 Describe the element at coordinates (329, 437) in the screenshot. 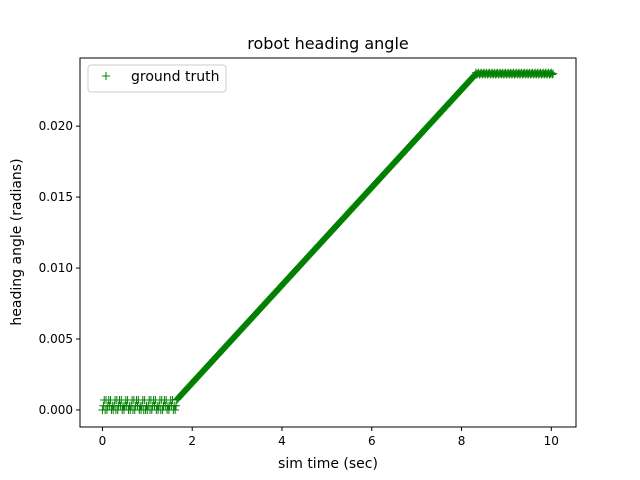

I see `x-axis: 0 2 4 6 8 10` at that location.